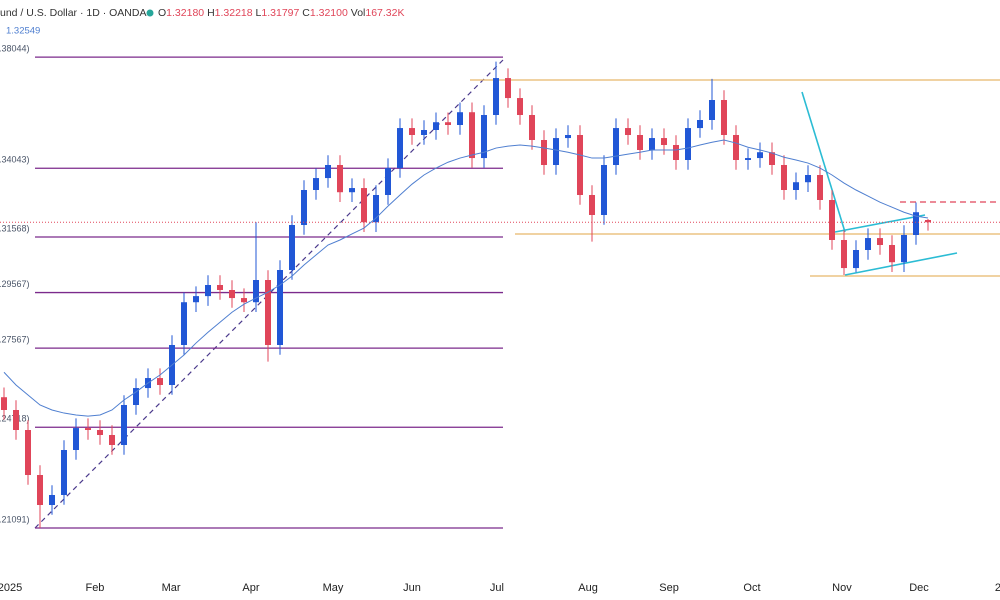  What do you see at coordinates (669, 588) in the screenshot?
I see `x-tick-label: Sep` at bounding box center [669, 588].